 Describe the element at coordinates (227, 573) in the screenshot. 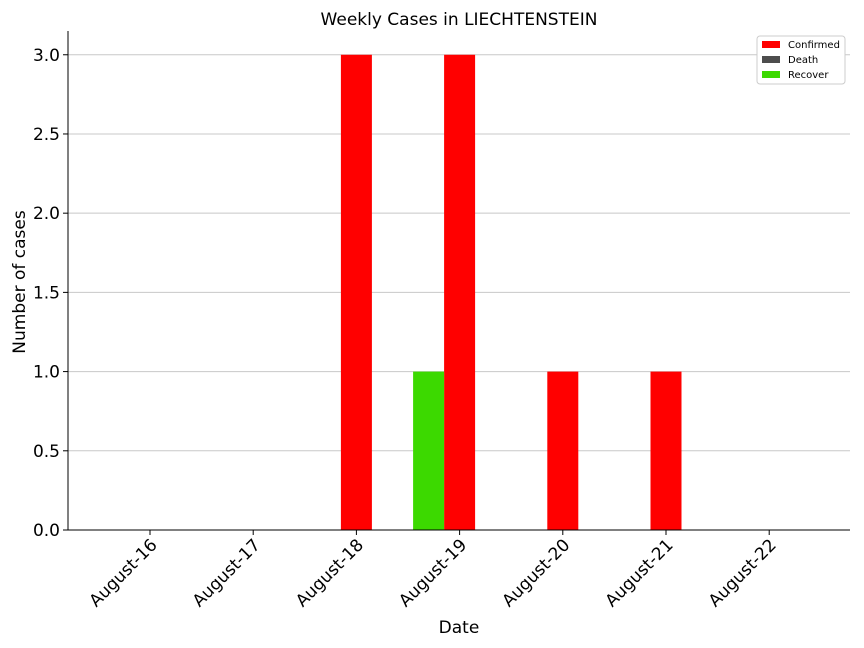

I see `x-tick-label: August-17` at that location.